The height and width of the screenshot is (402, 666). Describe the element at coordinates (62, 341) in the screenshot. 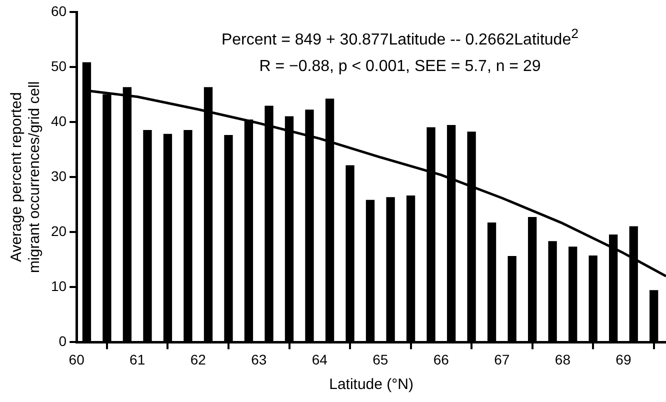

I see `y-tick-label: 0` at that location.